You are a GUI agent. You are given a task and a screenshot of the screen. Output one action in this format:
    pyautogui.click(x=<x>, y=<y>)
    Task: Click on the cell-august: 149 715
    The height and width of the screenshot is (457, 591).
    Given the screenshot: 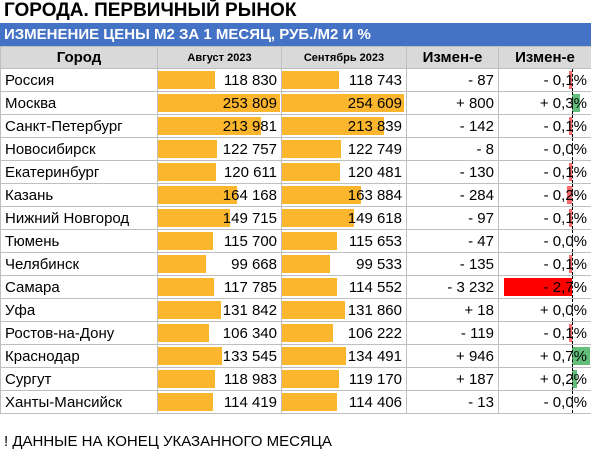 What is the action you would take?
    pyautogui.click(x=219, y=218)
    